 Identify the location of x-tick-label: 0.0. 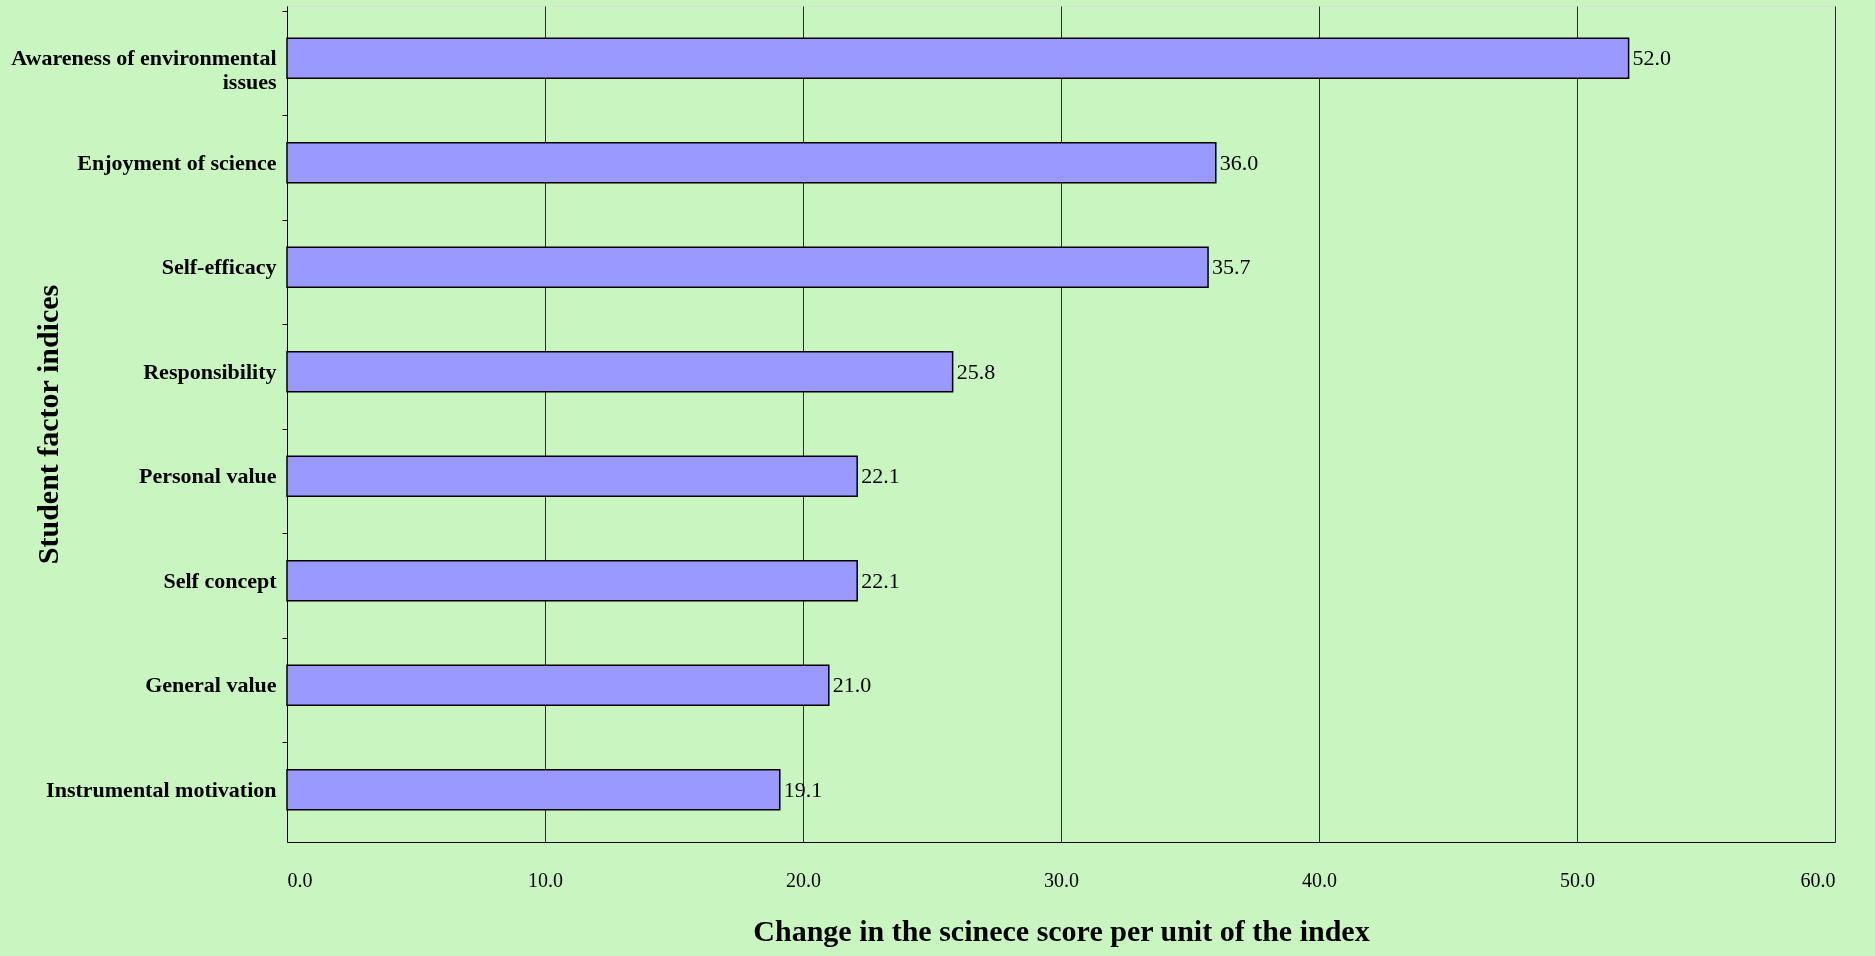
(300, 879).